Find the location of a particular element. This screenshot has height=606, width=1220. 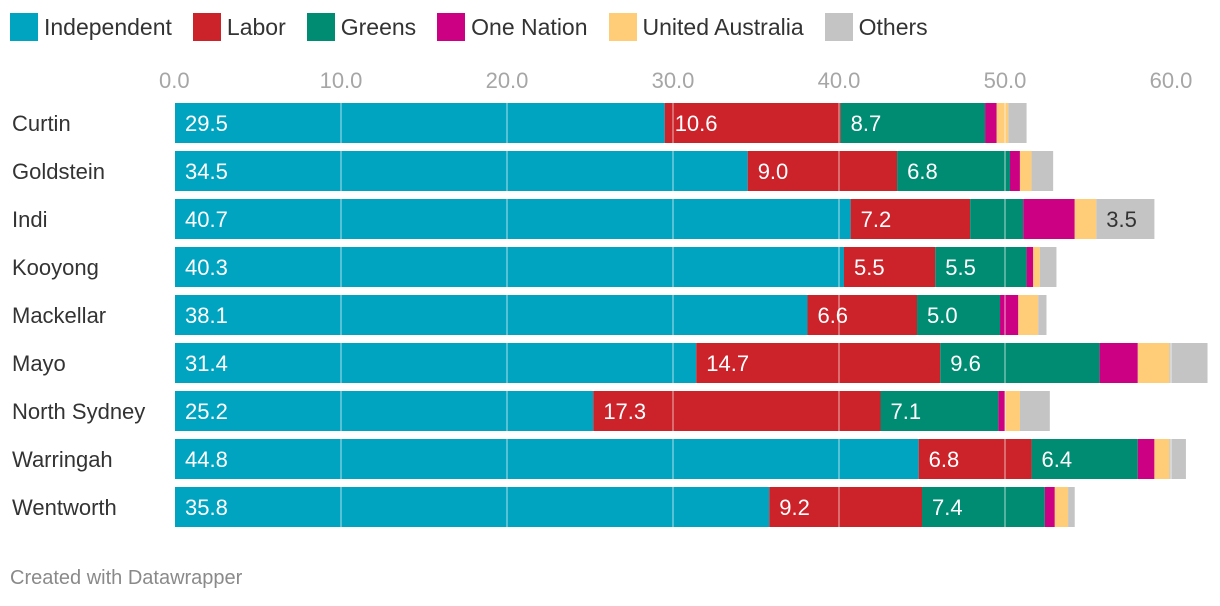

footer-credit: Created with Datawrapper is located at coordinates (126, 578).